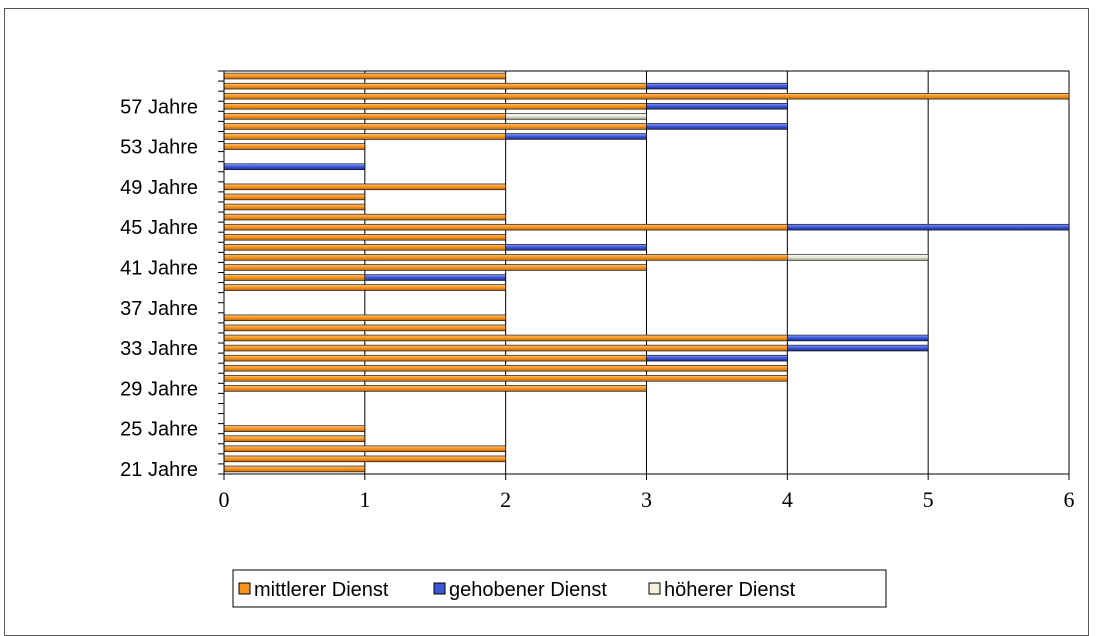  What do you see at coordinates (159, 309) in the screenshot?
I see `y-tick-label: 37 Jahre` at bounding box center [159, 309].